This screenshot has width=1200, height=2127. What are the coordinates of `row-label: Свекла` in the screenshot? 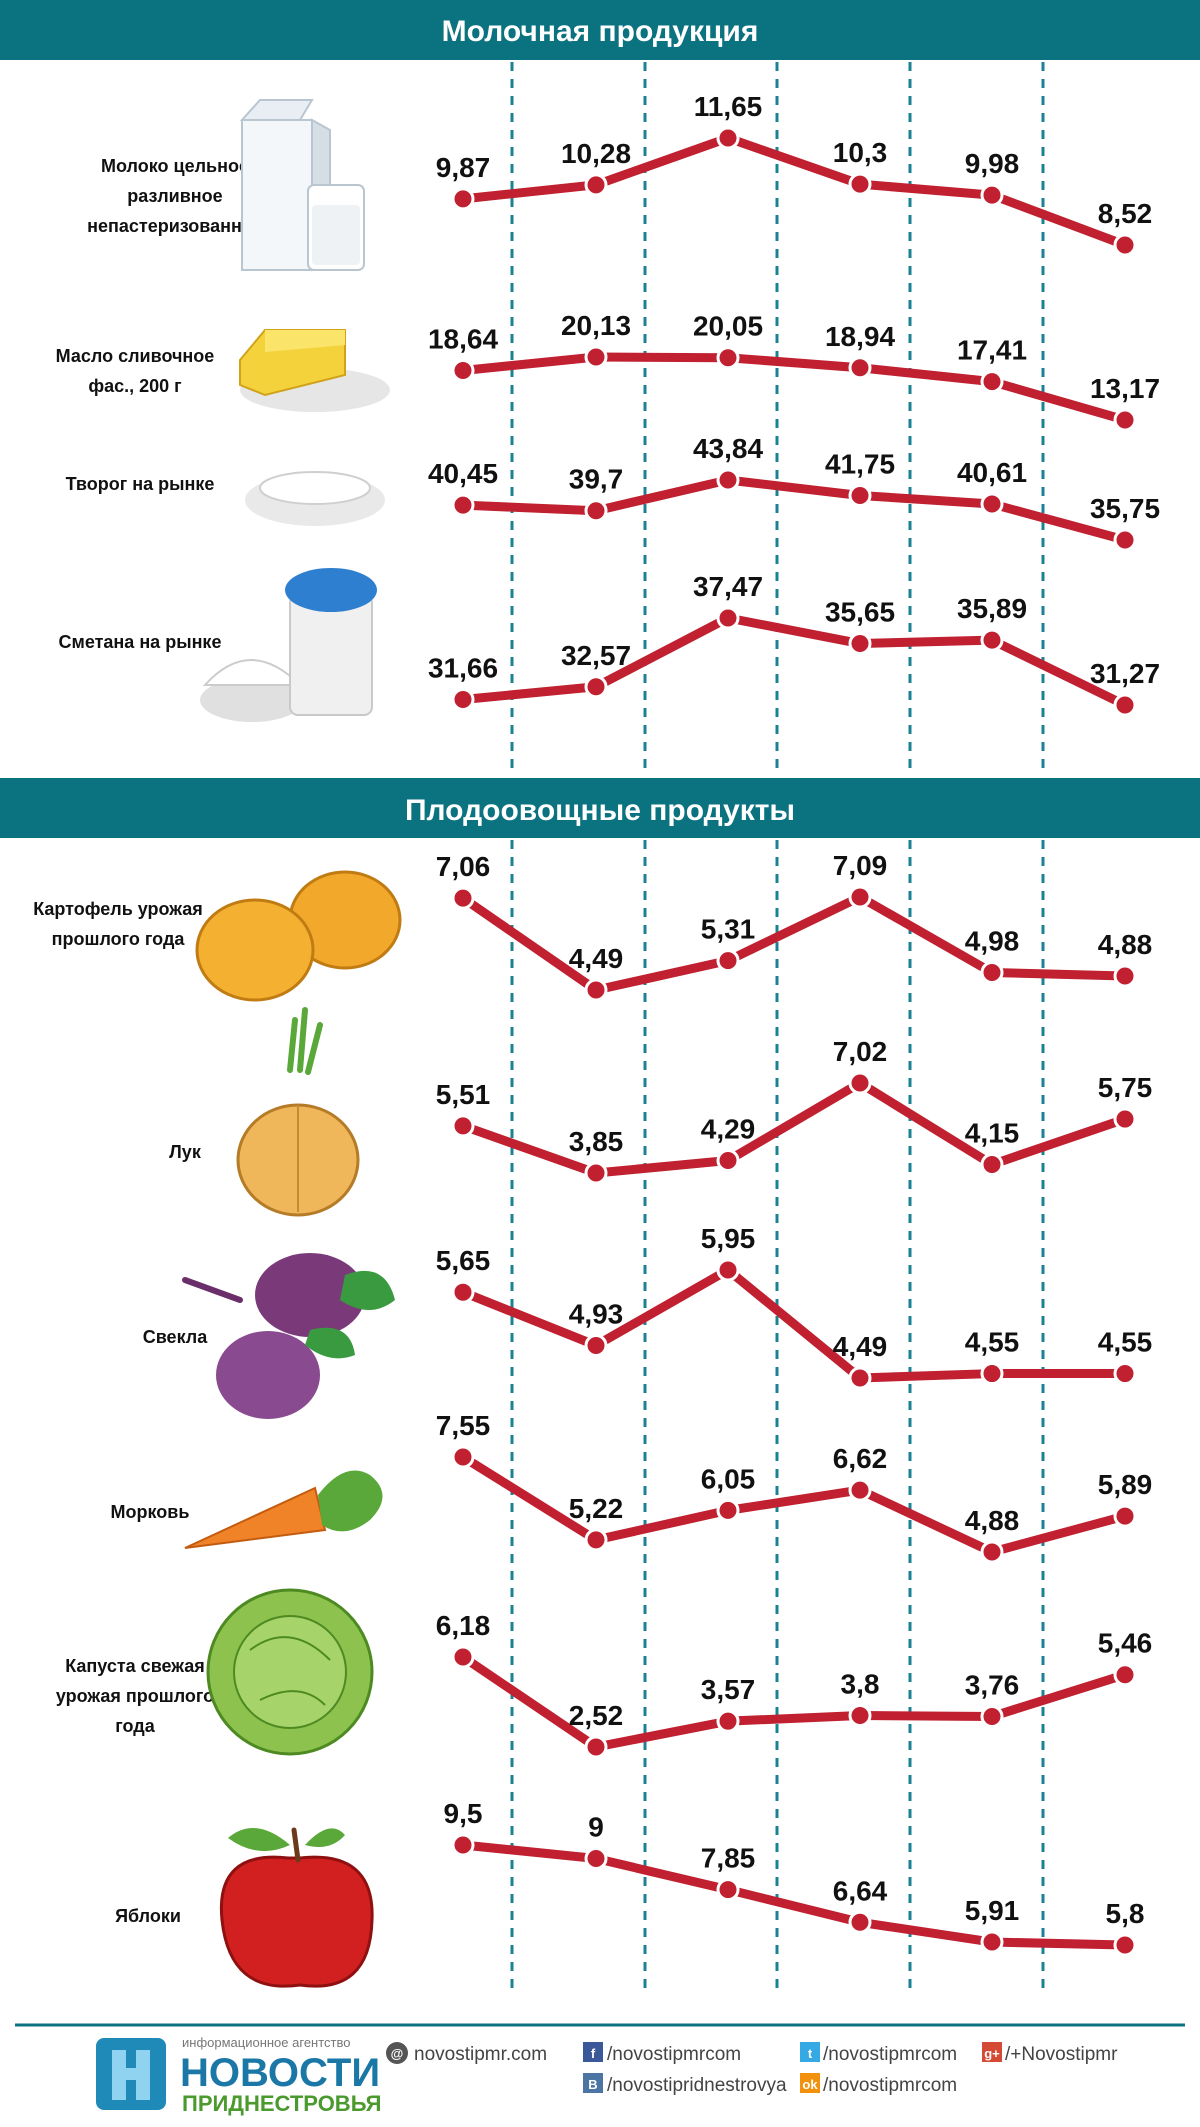 It's located at (176, 1337).